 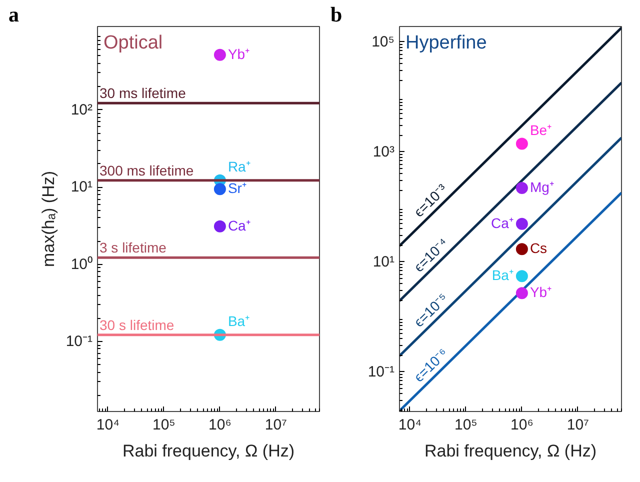 I want to click on chart-title: Hyperfine, so click(x=446, y=43).